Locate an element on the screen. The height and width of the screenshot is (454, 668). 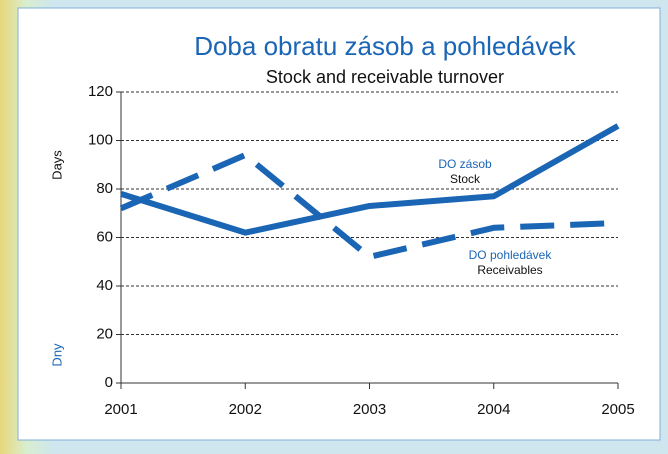
y-tick-label: 120 is located at coordinates (100, 91).